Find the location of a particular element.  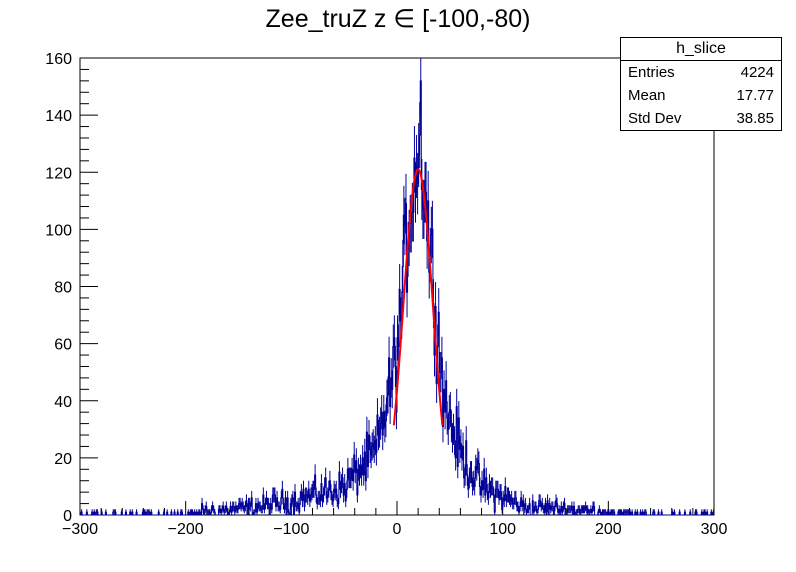

y-tick-label: 40 is located at coordinates (63, 402).